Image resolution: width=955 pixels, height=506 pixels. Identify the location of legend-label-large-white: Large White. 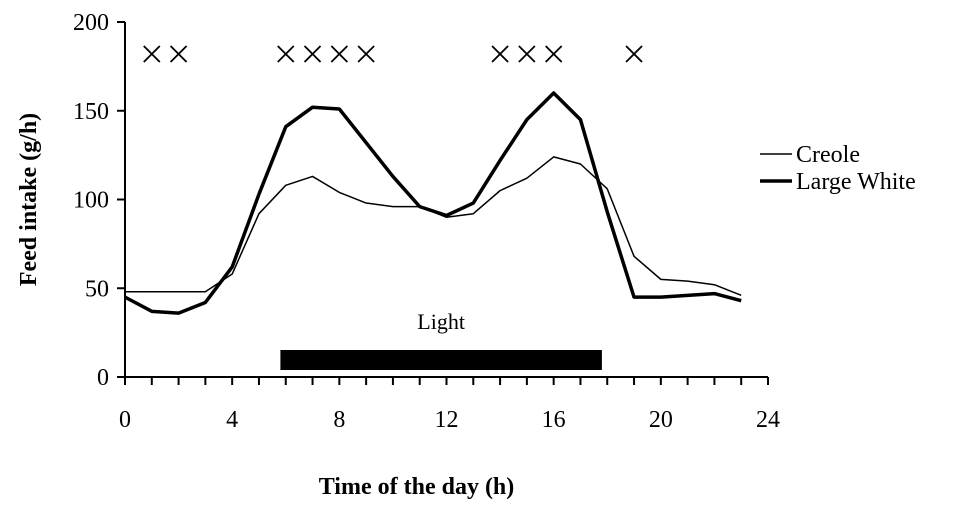
(856, 182).